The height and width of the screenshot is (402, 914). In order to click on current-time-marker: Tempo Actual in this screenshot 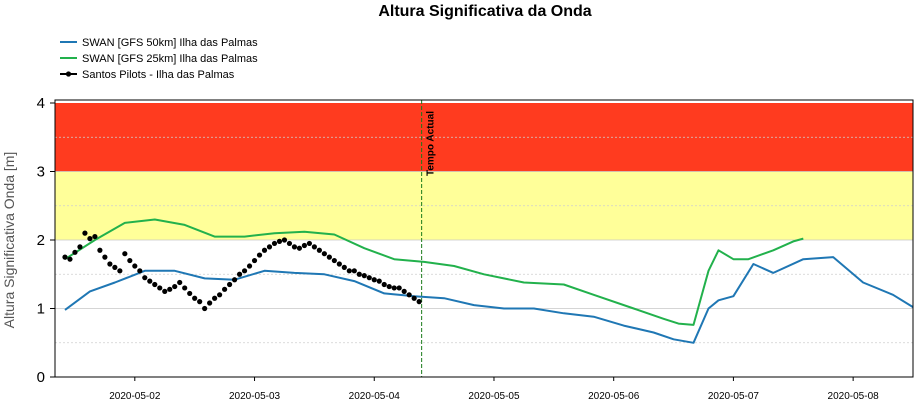, I will do `click(429, 238)`.